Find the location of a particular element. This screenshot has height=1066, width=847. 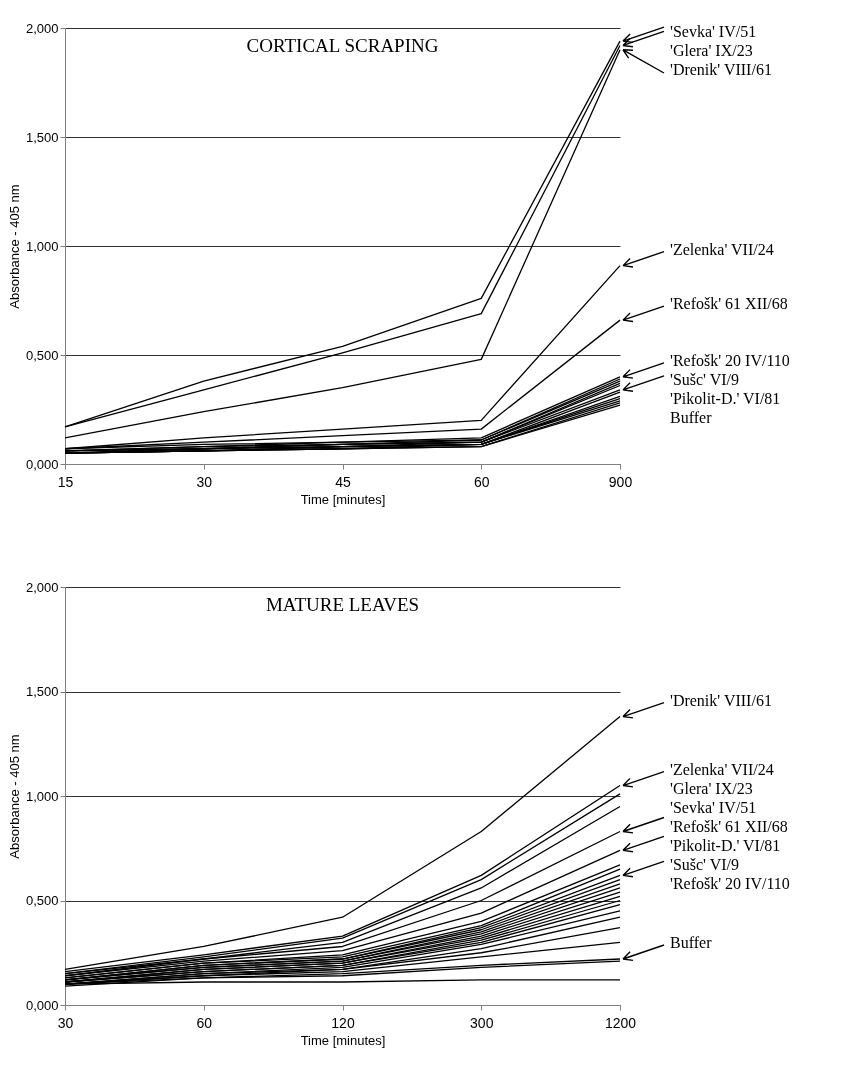

x-tick-label: 300 is located at coordinates (482, 1022).